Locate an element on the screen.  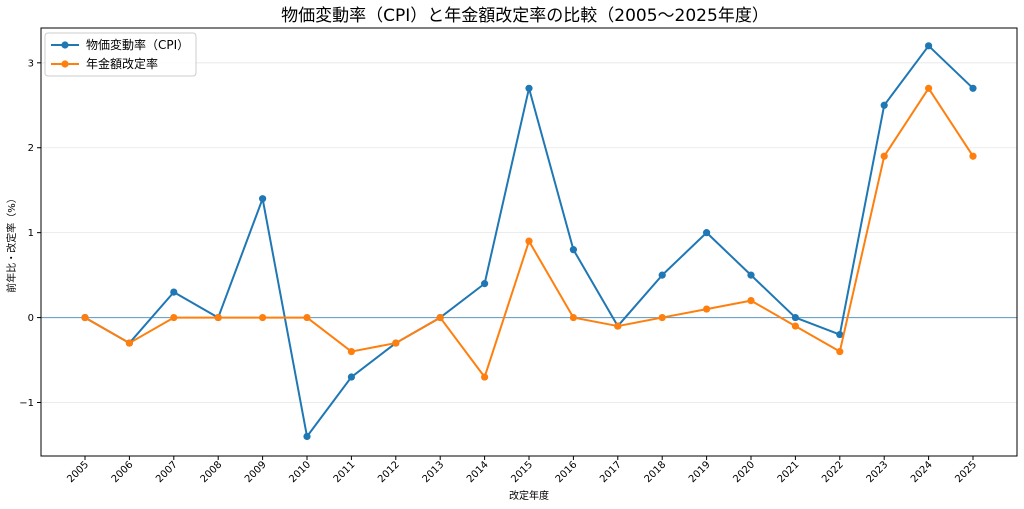
legend-cpi-marker is located at coordinates (65, 45).